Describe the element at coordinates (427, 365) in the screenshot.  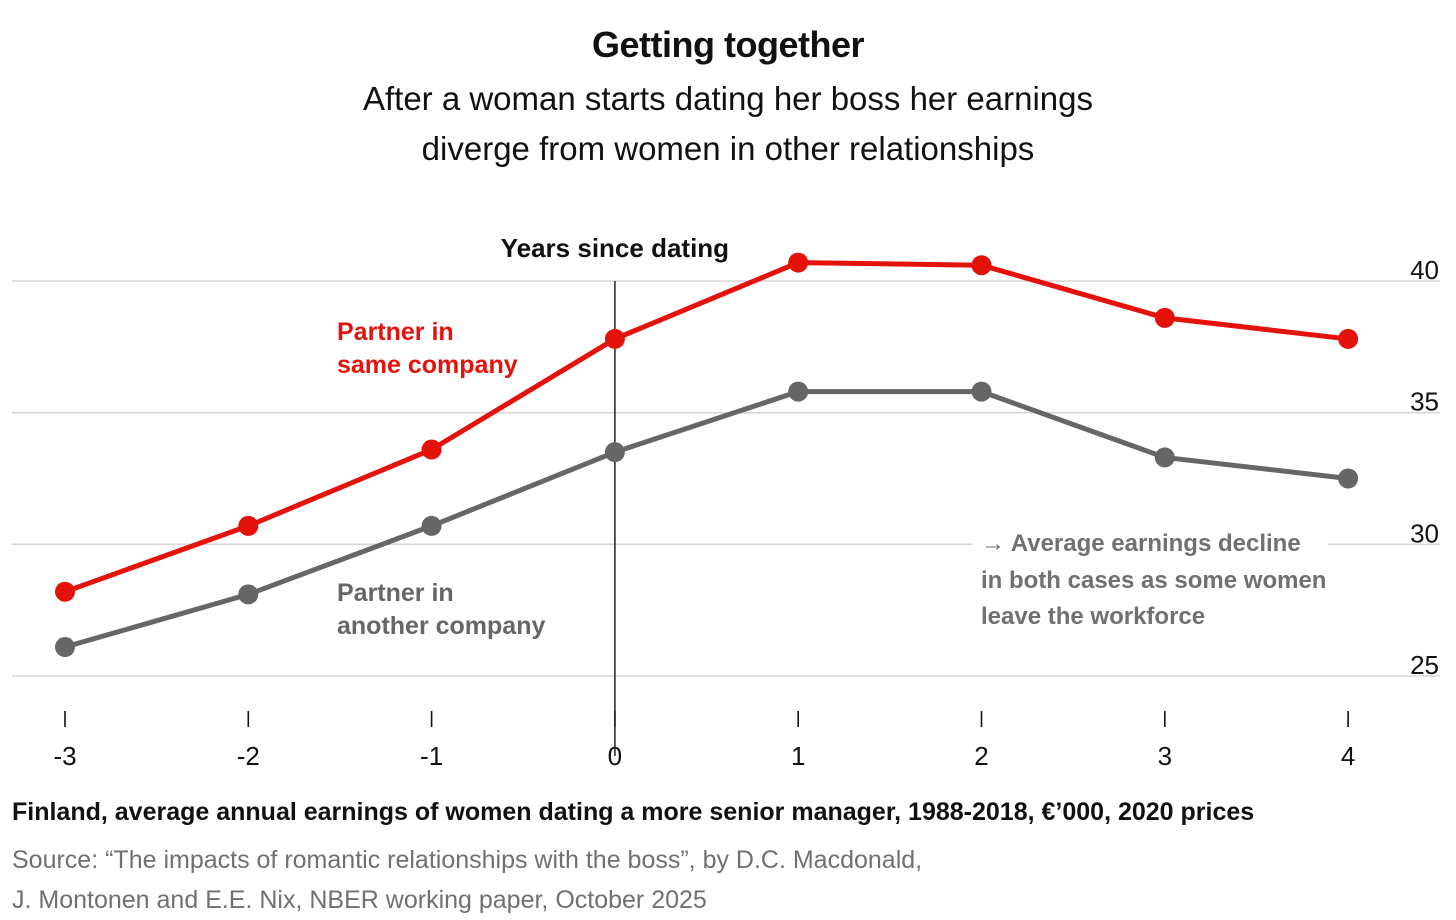
I see `series-label-line: same company` at that location.